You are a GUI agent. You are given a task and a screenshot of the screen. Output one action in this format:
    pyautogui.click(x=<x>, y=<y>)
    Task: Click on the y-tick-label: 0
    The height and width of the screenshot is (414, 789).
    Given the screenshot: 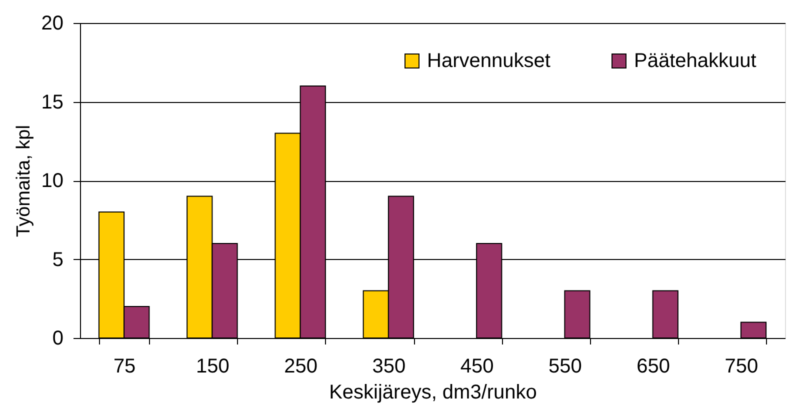 What is the action you would take?
    pyautogui.click(x=58, y=339)
    